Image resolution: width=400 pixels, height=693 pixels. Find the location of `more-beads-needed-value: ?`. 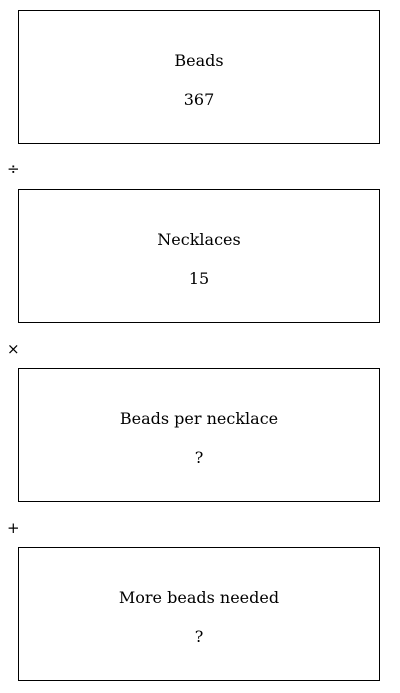

more-beads-needed-value: ? is located at coordinates (199, 636).